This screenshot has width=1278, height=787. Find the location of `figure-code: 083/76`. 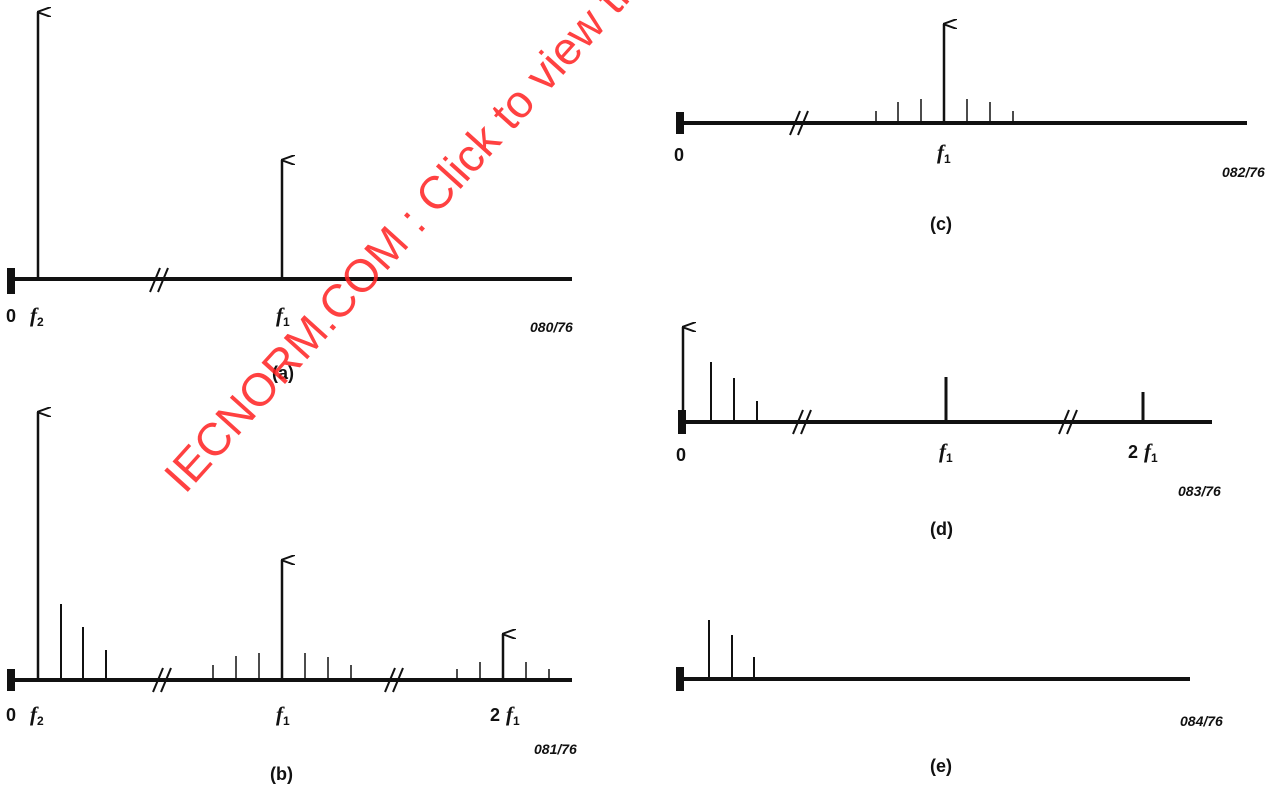

figure-code: 083/76 is located at coordinates (1199, 491).